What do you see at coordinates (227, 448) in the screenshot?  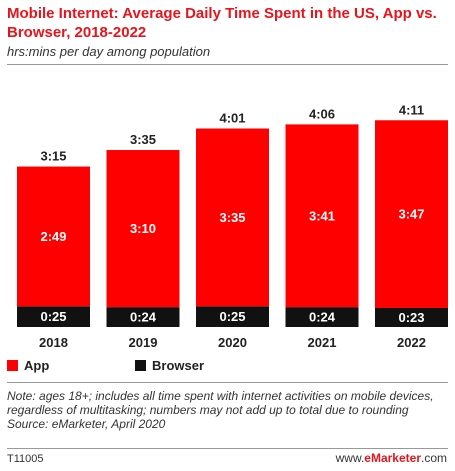 I see `footer-divider` at bounding box center [227, 448].